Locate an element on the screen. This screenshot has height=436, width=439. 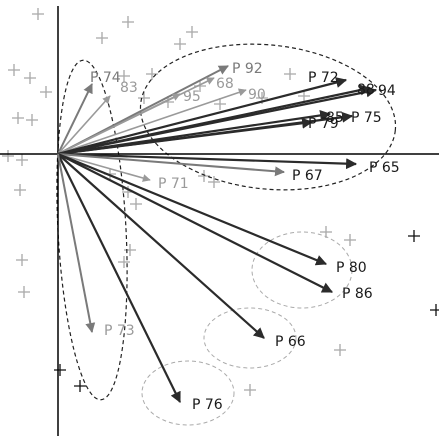
label-p79: P 79 is located at coordinates (323, 124).